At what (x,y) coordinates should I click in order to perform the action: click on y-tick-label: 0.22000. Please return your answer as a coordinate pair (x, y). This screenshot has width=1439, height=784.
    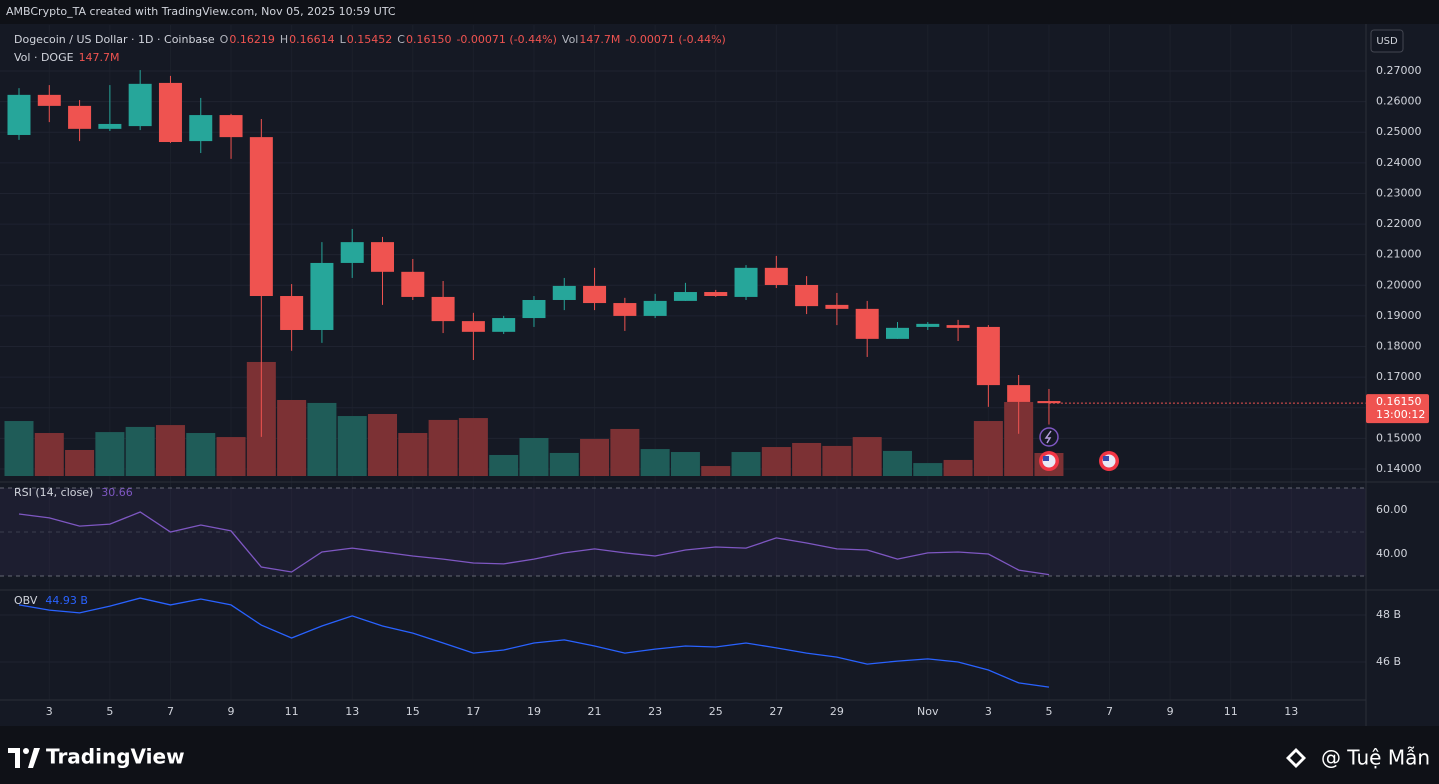
    Looking at the image, I should click on (1399, 223).